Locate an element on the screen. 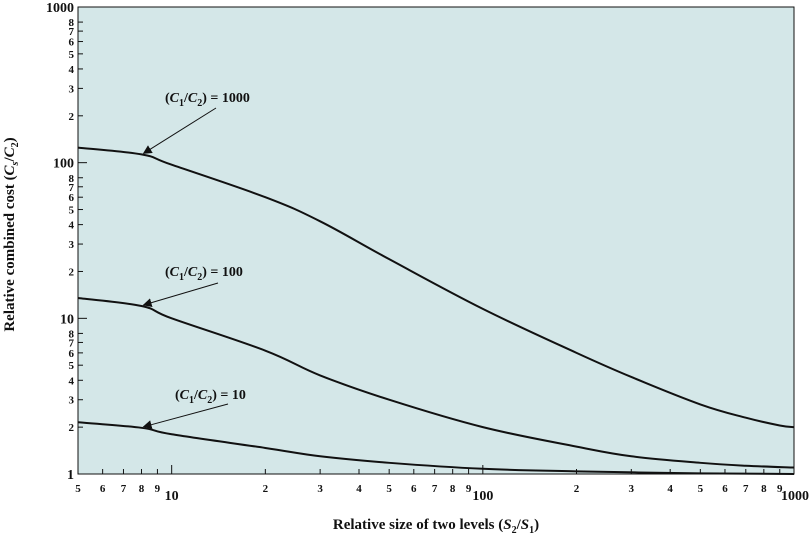 This screenshot has height=535, width=811. annotation-c1c2-10: (C1/C2) = 10 is located at coordinates (210, 397).